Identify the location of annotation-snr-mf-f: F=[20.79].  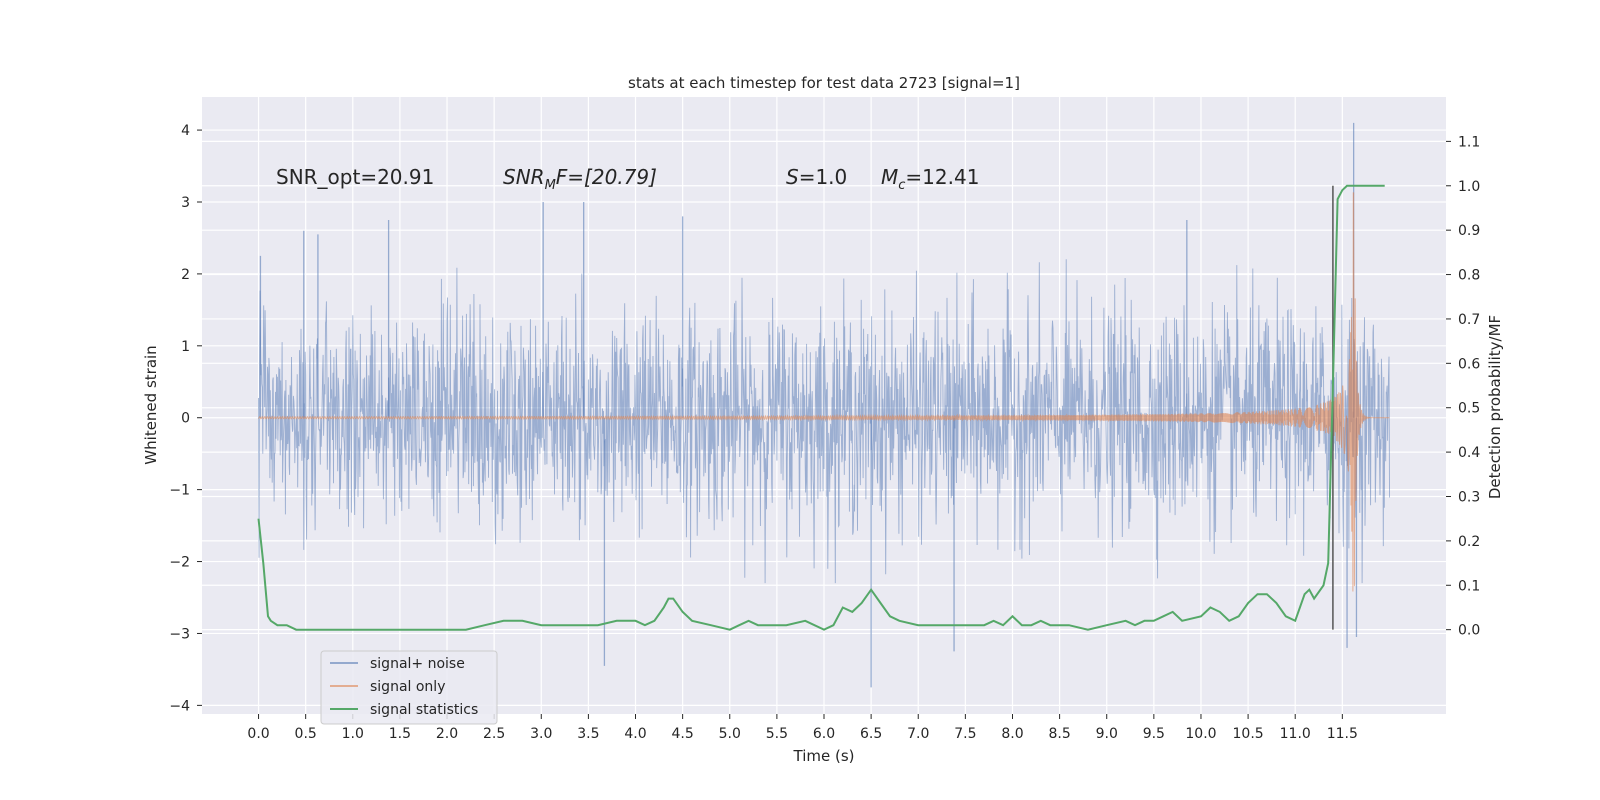
(606, 177).